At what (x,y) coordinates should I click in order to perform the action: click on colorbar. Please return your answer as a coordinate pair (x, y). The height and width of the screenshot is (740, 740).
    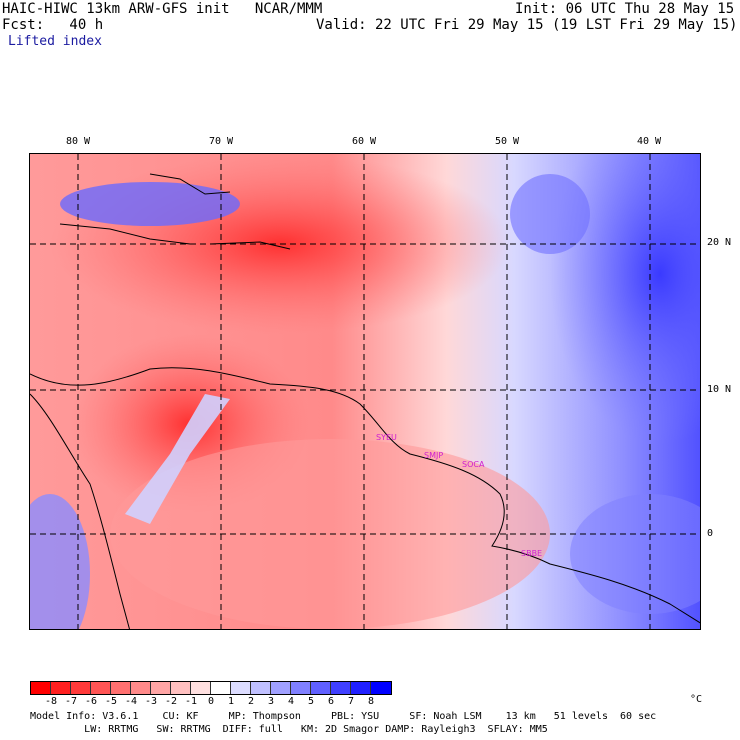
    Looking at the image, I should click on (211, 688).